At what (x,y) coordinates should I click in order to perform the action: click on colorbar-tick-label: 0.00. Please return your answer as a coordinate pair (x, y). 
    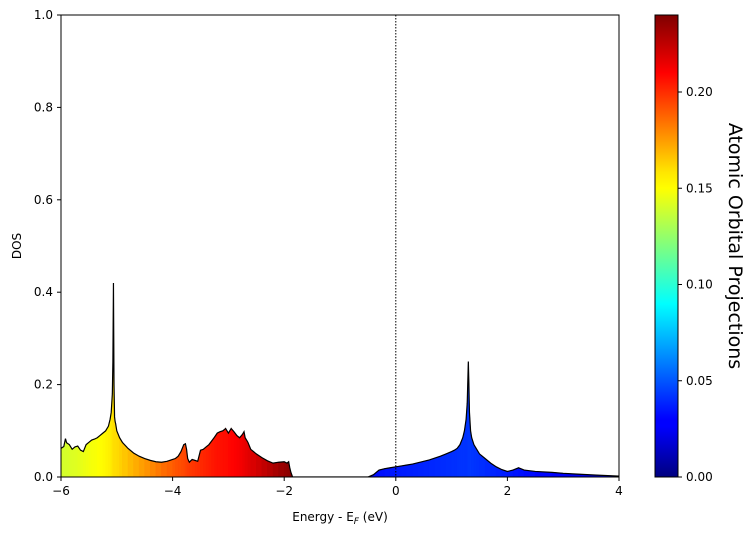
    Looking at the image, I should click on (699, 477).